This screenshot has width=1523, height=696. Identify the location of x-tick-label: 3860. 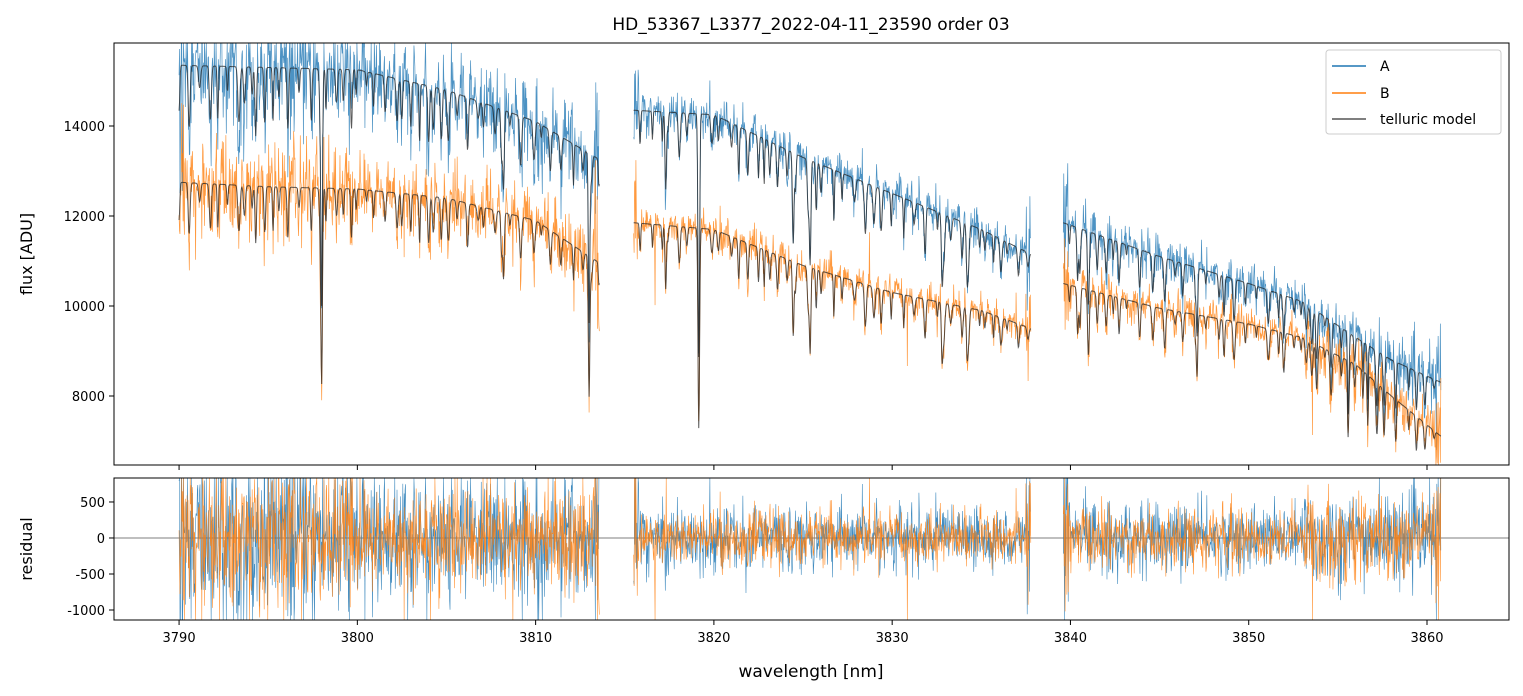
(1426, 638).